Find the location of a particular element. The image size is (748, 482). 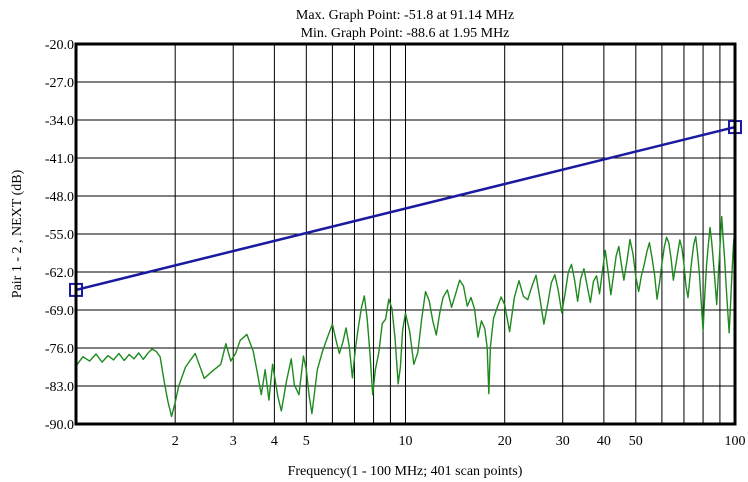

y-tick-label: -34.0 is located at coordinates (59, 121).